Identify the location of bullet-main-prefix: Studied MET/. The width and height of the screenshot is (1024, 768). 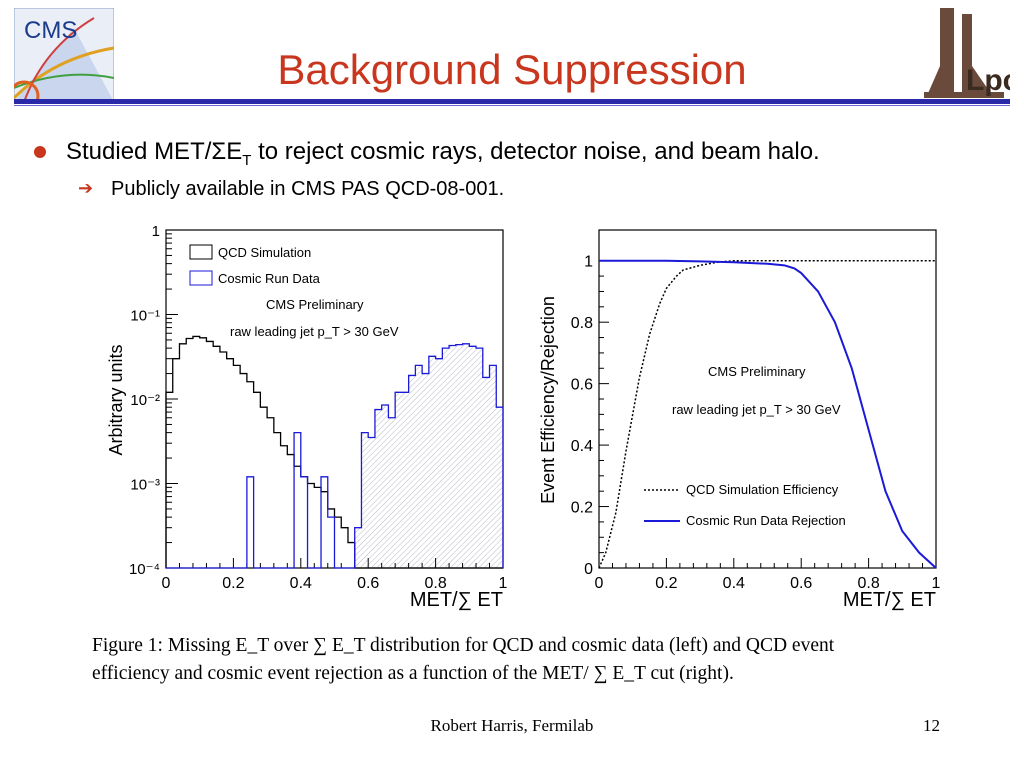
(139, 151).